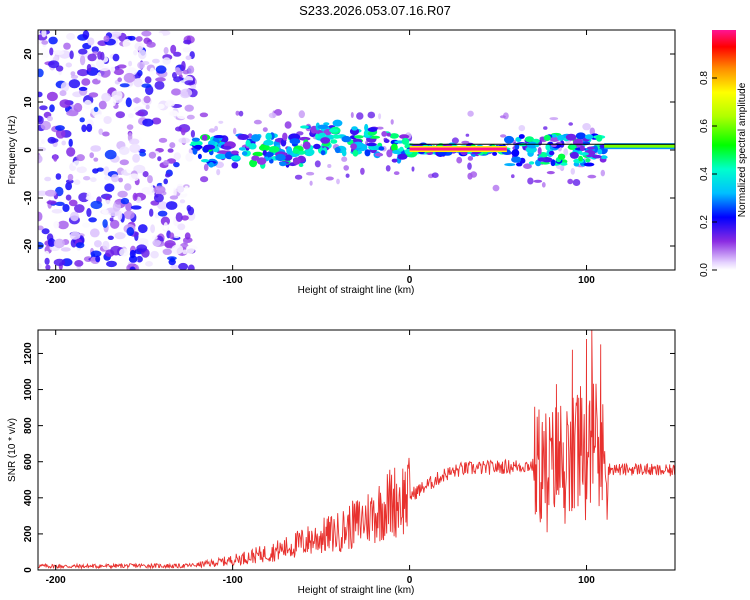 This screenshot has width=750, height=600. I want to click on snr-ytick-label: 800, so click(28, 425).